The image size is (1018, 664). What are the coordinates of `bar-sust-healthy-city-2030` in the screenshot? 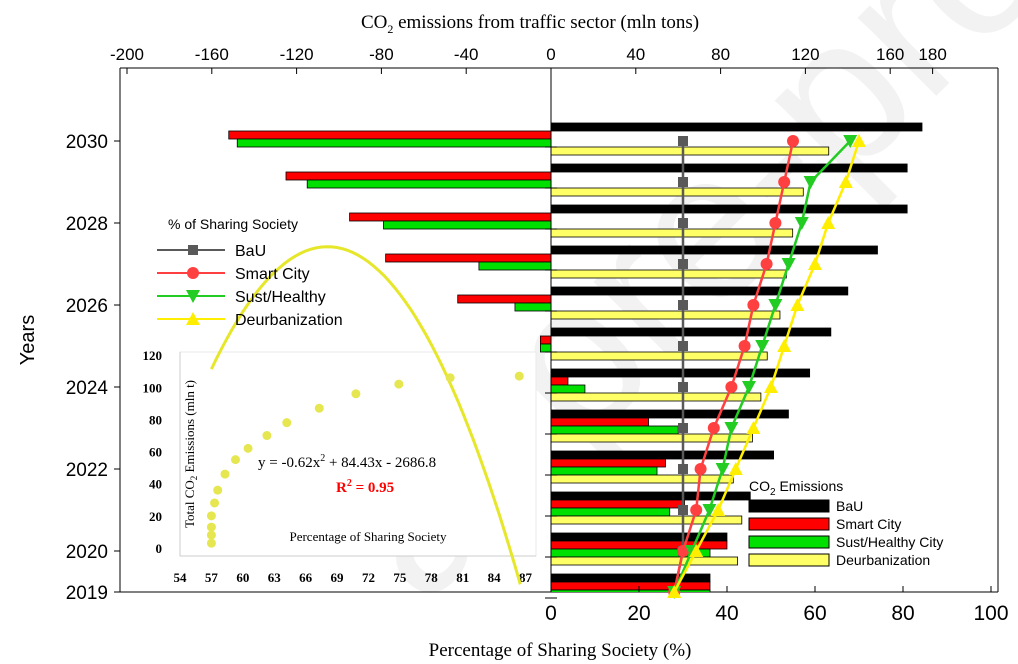 It's located at (394, 143).